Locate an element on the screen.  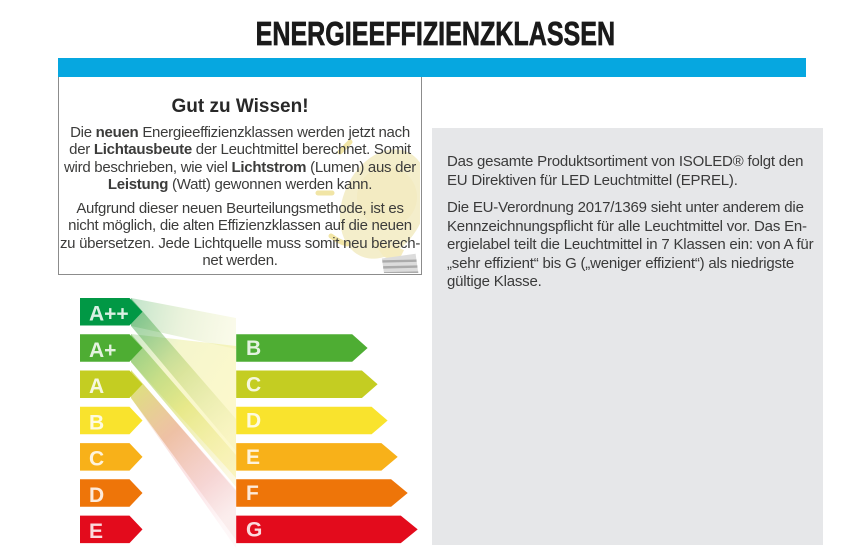
svg-text: A++ is located at coordinates (109, 314).